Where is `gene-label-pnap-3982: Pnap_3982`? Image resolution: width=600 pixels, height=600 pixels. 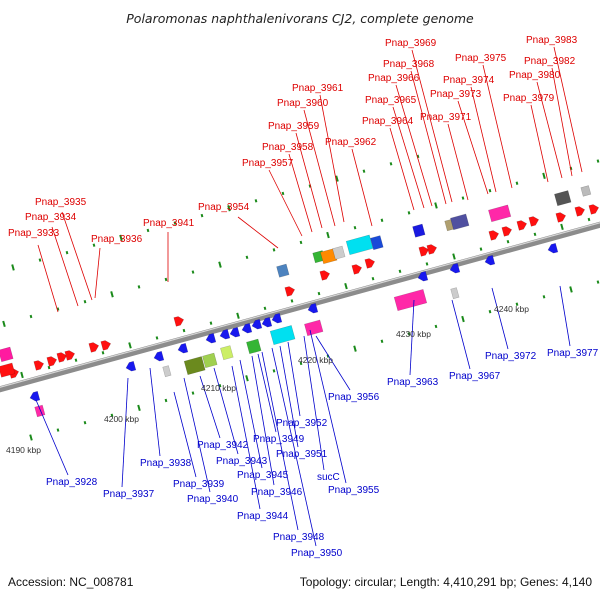
gene-label-pnap-3982: Pnap_3982 is located at coordinates (550, 61).